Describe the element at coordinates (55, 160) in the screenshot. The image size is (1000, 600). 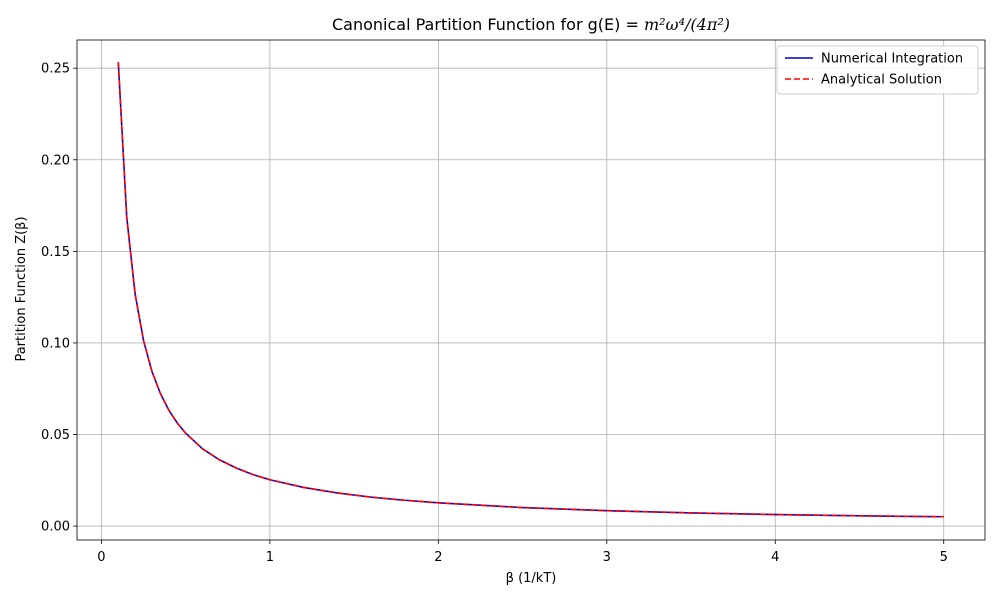
I see `y-tick-label: 0.20` at that location.